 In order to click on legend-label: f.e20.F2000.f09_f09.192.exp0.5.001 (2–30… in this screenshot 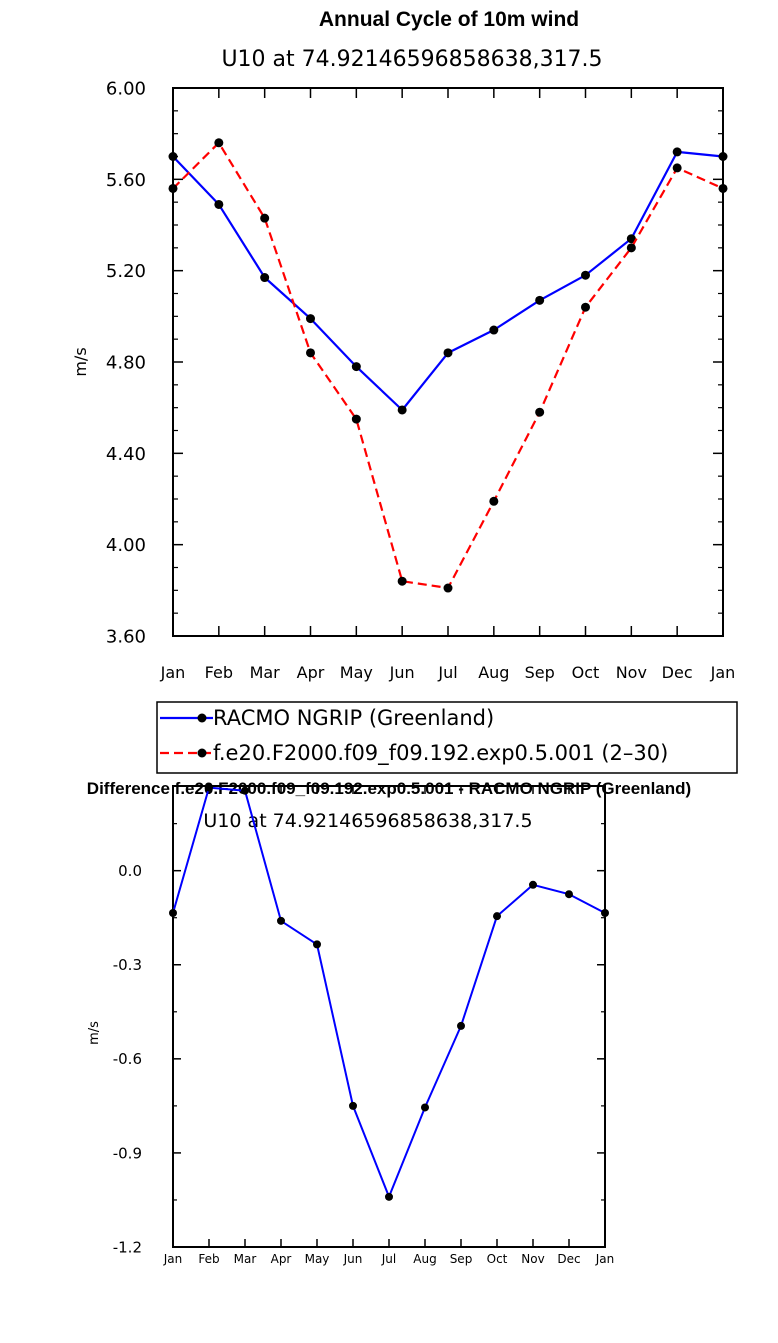, I will do `click(440, 753)`.